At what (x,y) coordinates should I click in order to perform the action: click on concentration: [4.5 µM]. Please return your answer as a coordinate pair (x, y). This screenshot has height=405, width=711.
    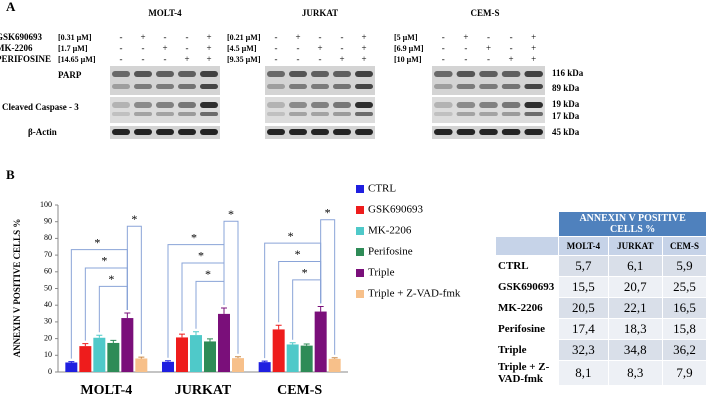
    Looking at the image, I should click on (242, 48).